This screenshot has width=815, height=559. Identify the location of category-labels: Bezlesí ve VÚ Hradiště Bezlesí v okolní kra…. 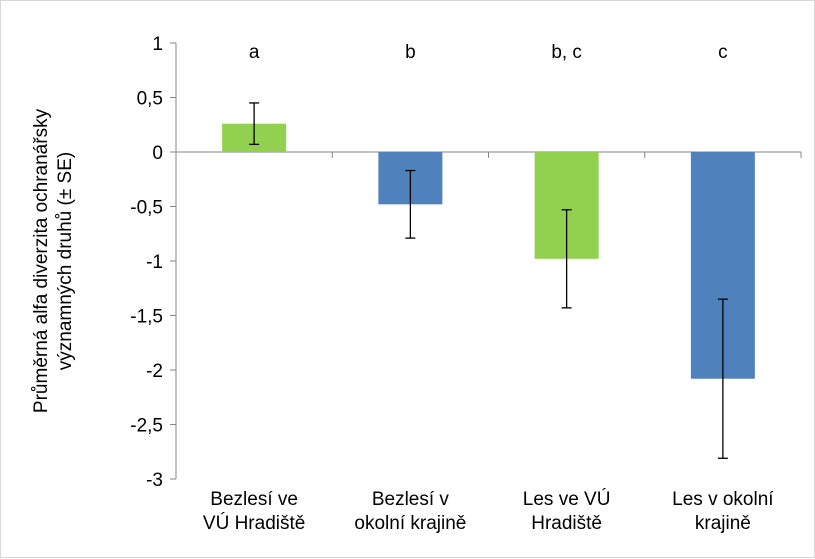
(488, 511).